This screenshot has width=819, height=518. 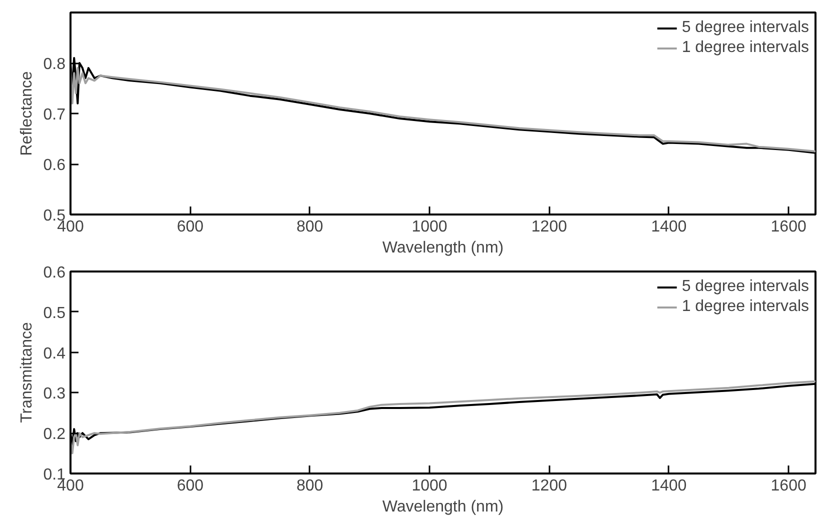 I want to click on y-tick-label: 0.7, so click(x=54, y=115).